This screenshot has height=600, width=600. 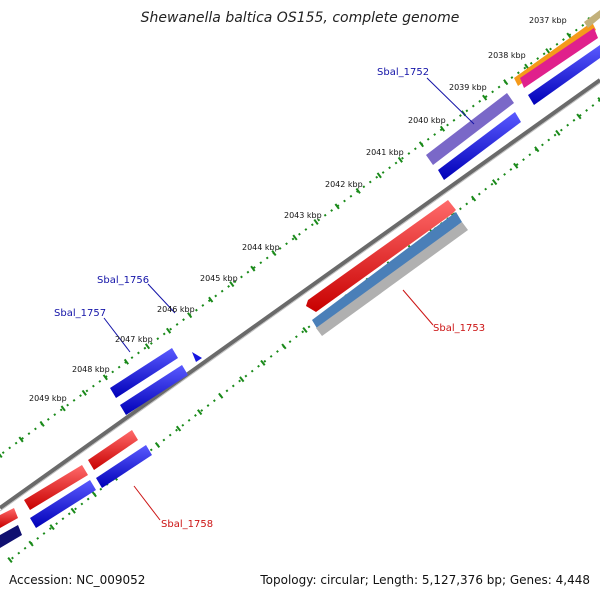 I want to click on sbal-1756-connector, so click(x=161, y=298).